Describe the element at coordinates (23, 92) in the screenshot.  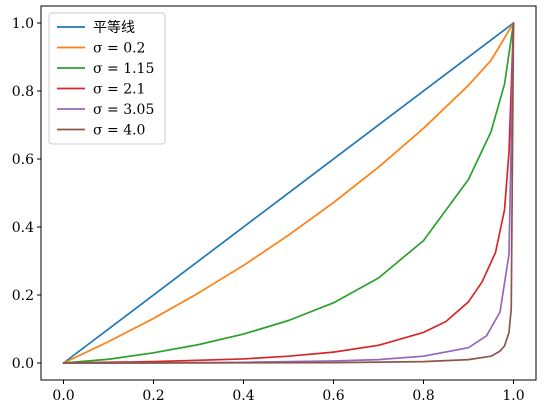
I see `y-tick-label: 0.8` at that location.